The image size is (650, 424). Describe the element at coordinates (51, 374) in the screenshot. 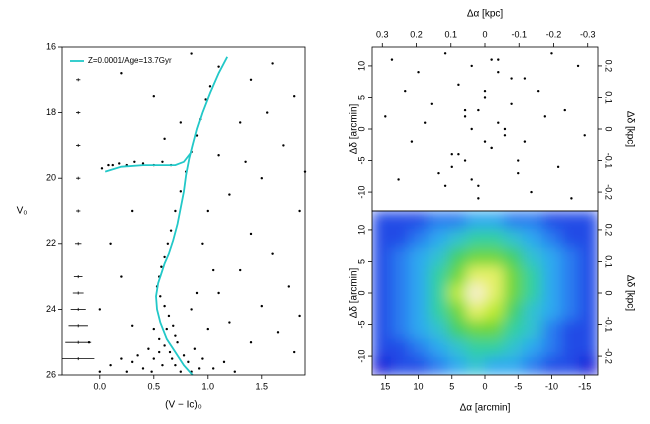

I see `tick-label: 26` at that location.